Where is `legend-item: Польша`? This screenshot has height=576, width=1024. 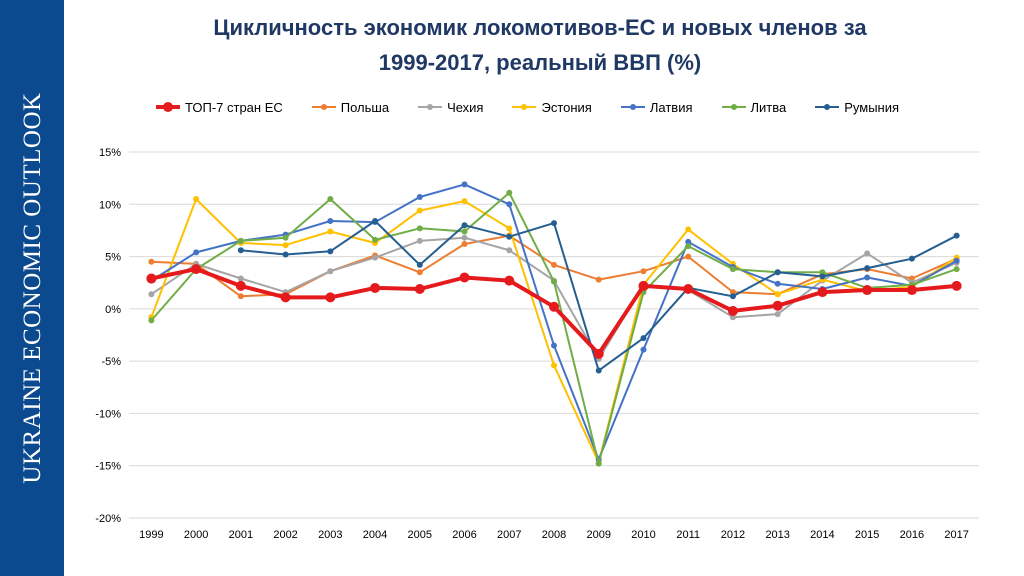
legend-item: Польша is located at coordinates (350, 107).